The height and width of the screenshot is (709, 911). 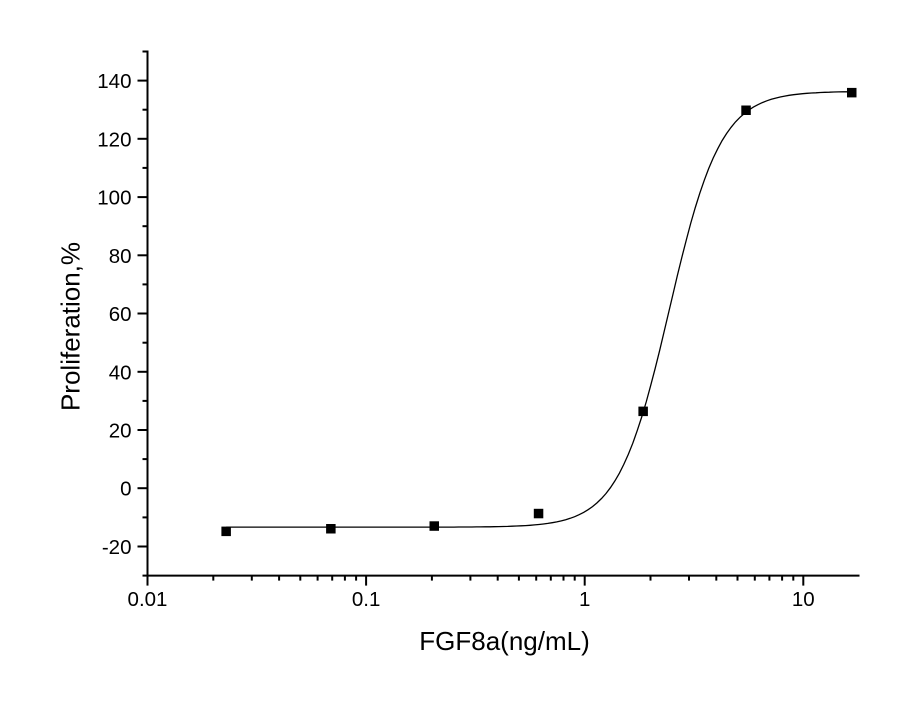 I want to click on svg-text: FGF8a(ng/mL), so click(x=504, y=641).